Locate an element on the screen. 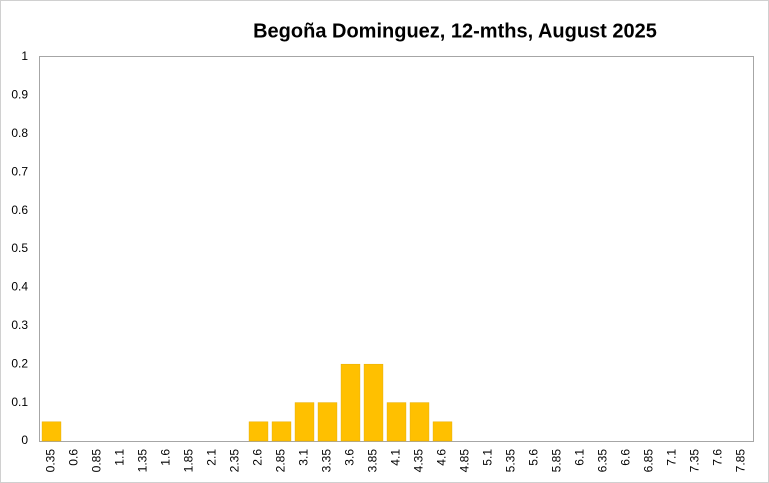 The width and height of the screenshot is (769, 483). y-tick-label: 0.1 is located at coordinates (19, 402).